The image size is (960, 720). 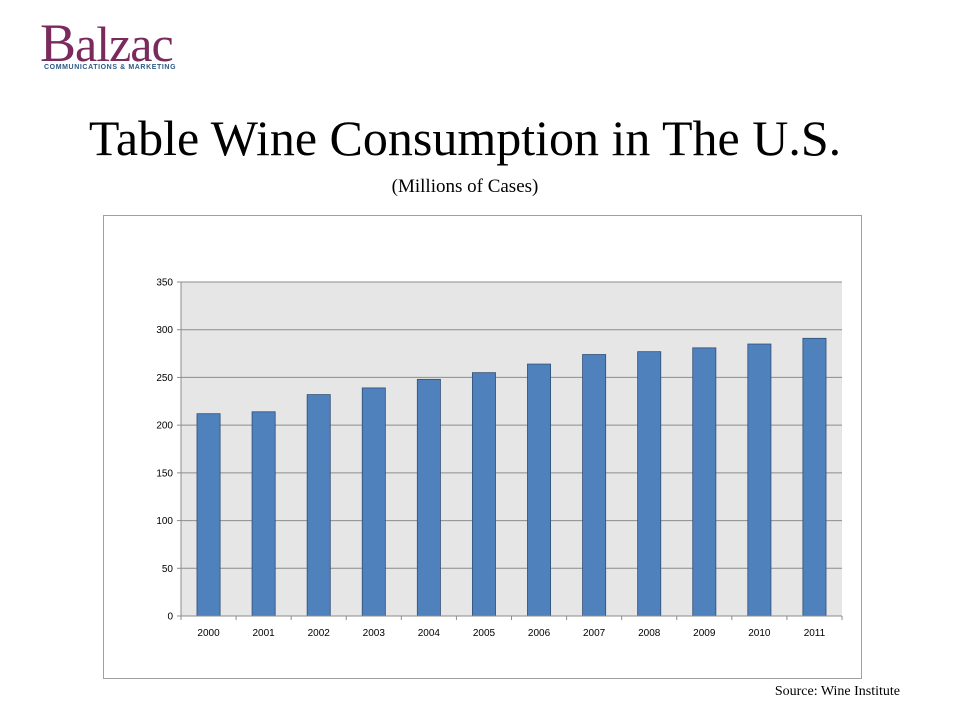 What do you see at coordinates (164, 330) in the screenshot?
I see `y-tick-label: 300` at bounding box center [164, 330].